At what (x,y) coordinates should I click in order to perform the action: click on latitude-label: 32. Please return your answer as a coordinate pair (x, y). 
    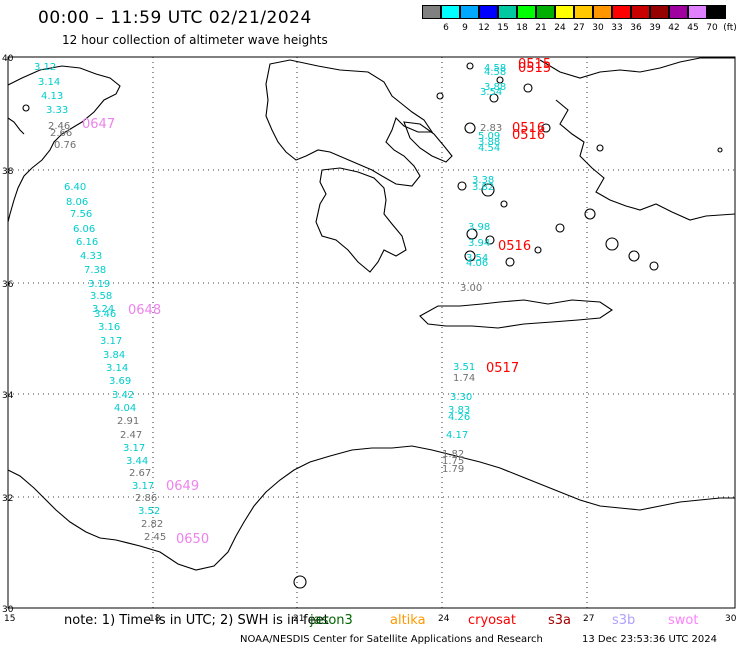
    Looking at the image, I should click on (7, 499).